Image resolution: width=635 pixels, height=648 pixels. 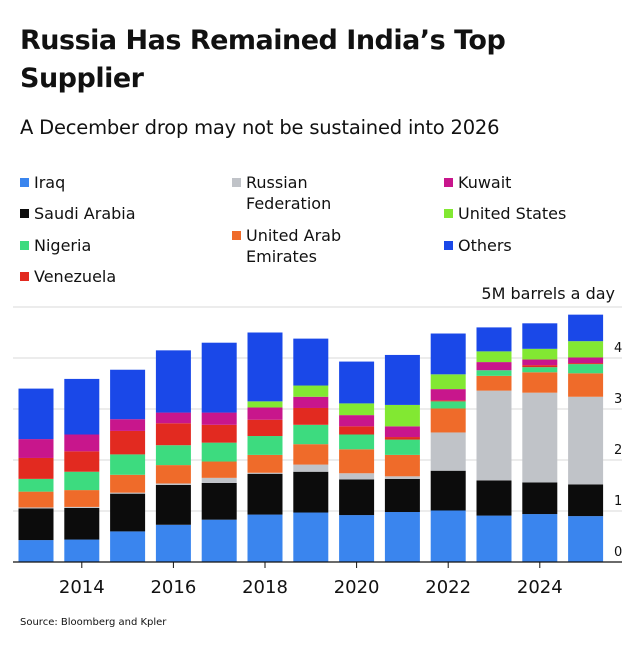 What do you see at coordinates (219, 418) in the screenshot?
I see `bar-segment-kuwait-2017` at bounding box center [219, 418].